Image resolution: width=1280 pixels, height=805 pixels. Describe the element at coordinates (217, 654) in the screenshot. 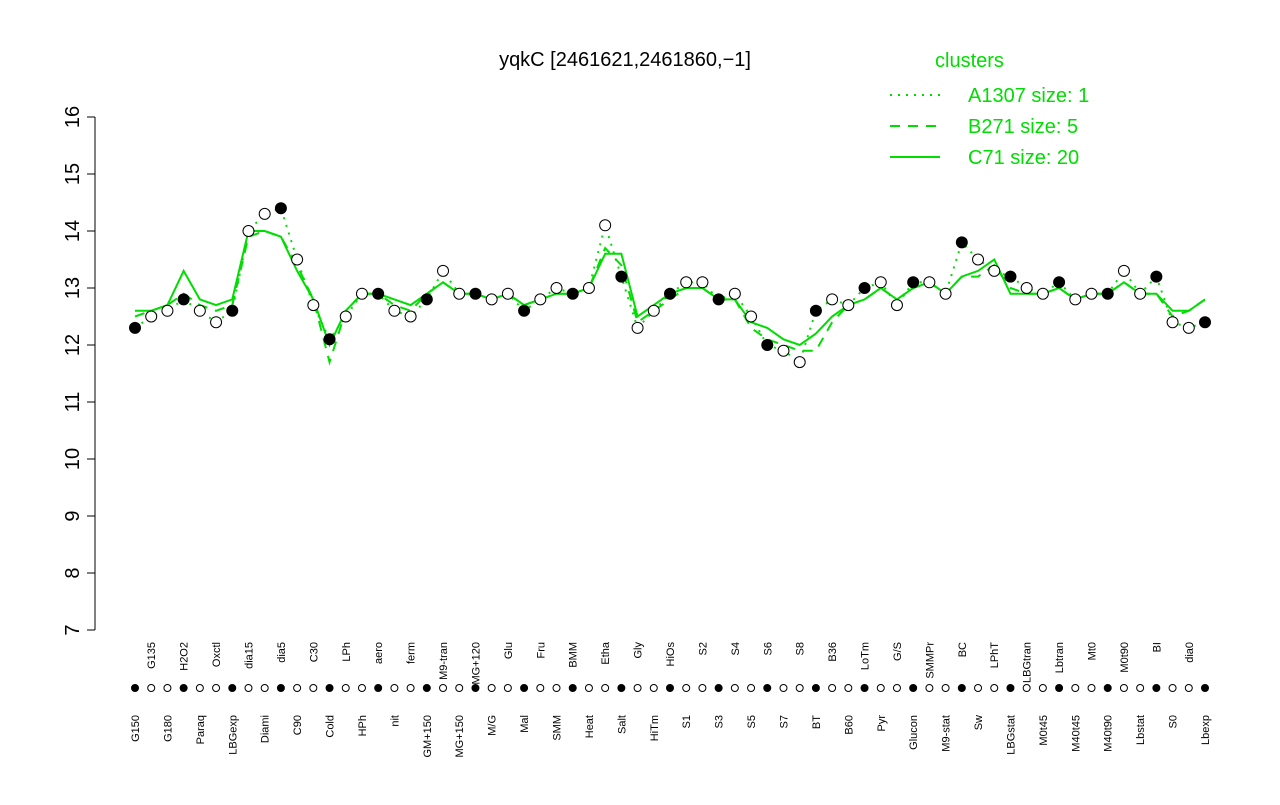

I see `x-tick-label: Oxctl` at that location.